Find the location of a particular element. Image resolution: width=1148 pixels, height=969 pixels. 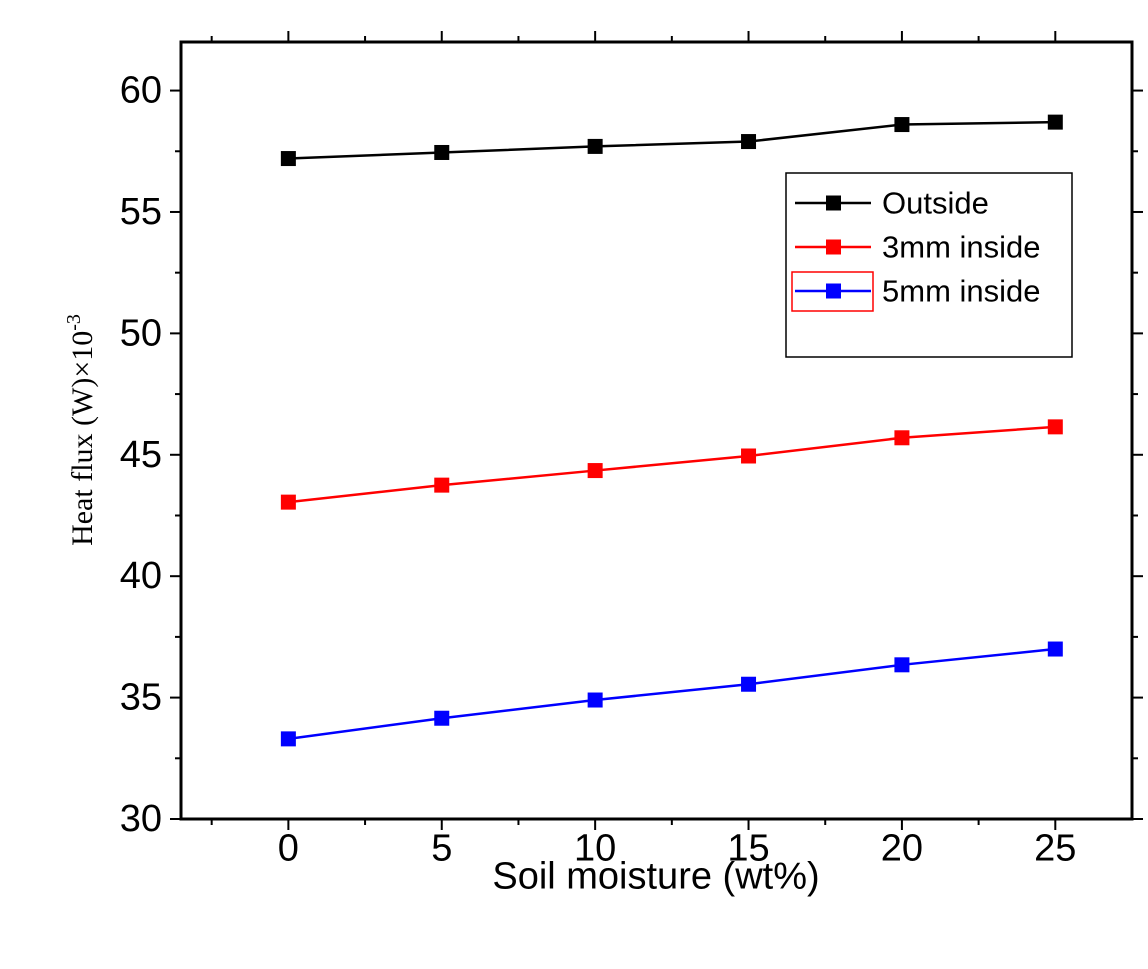

legend-entry-3mm-inside: 3mm inside is located at coordinates (918, 247).